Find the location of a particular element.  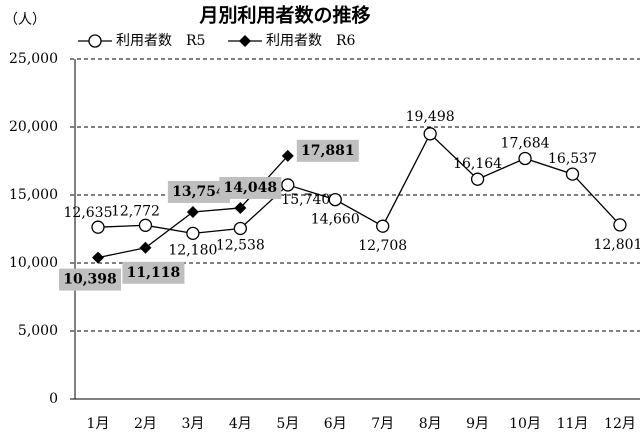

value-label: 17,881 is located at coordinates (328, 151).